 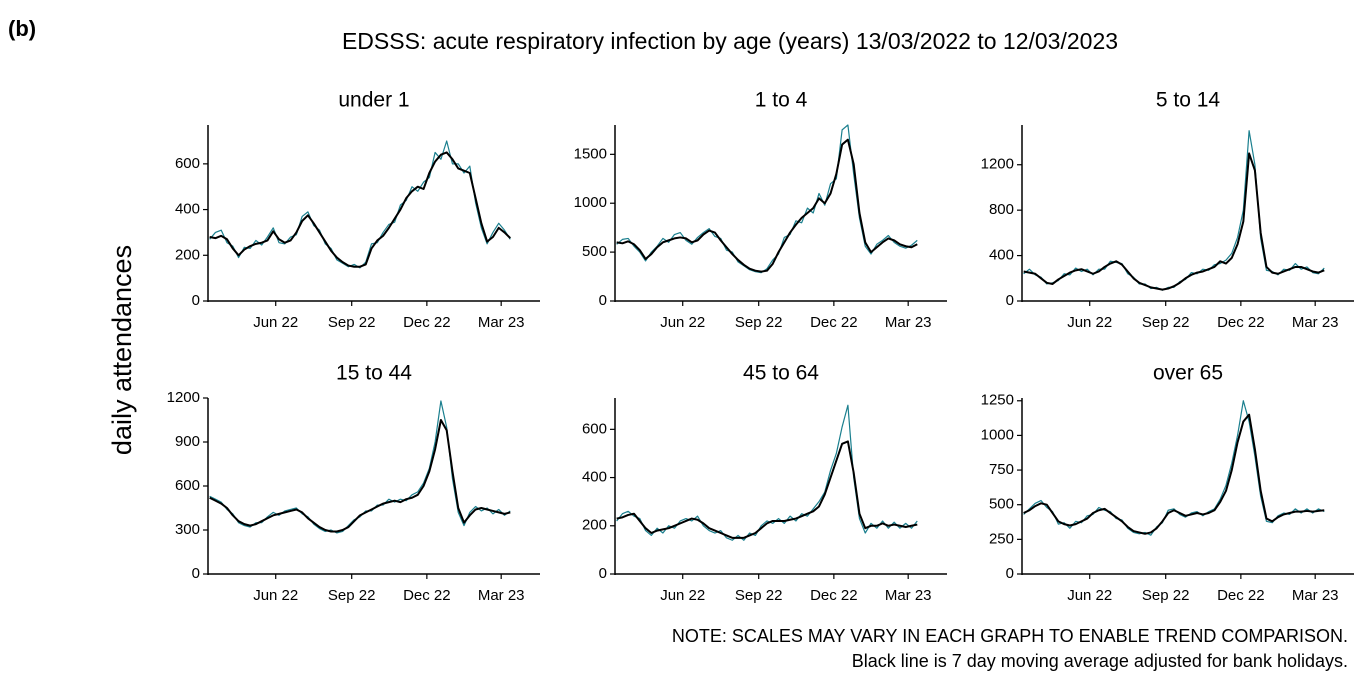 What do you see at coordinates (997, 400) in the screenshot?
I see `y-tick-label: 1250` at bounding box center [997, 400].